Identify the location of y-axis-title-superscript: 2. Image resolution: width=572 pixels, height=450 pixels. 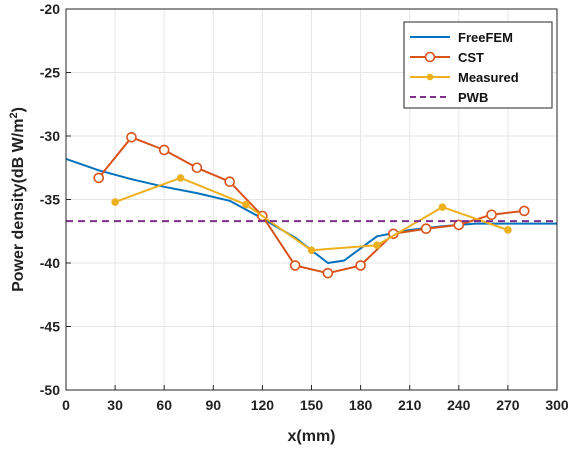
(14, 115).